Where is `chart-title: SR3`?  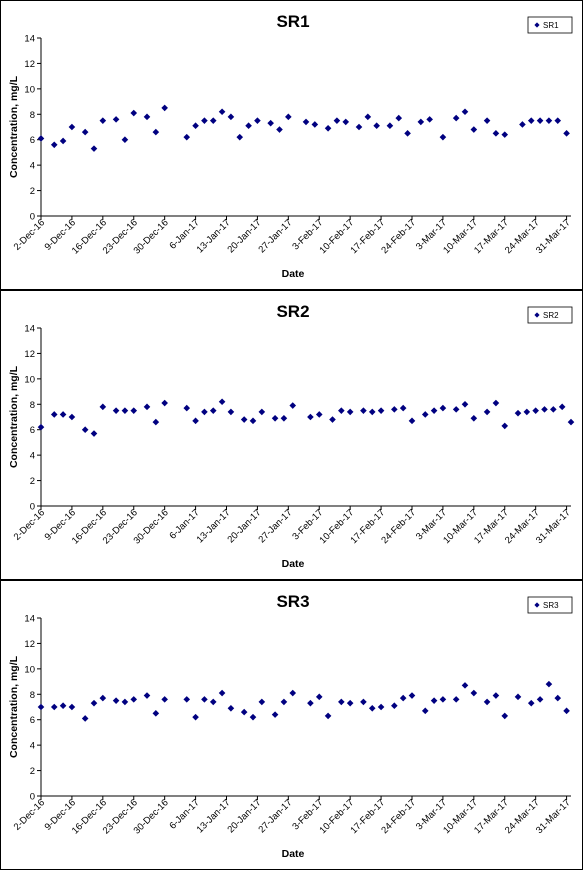 chart-title: SR3 is located at coordinates (292, 601).